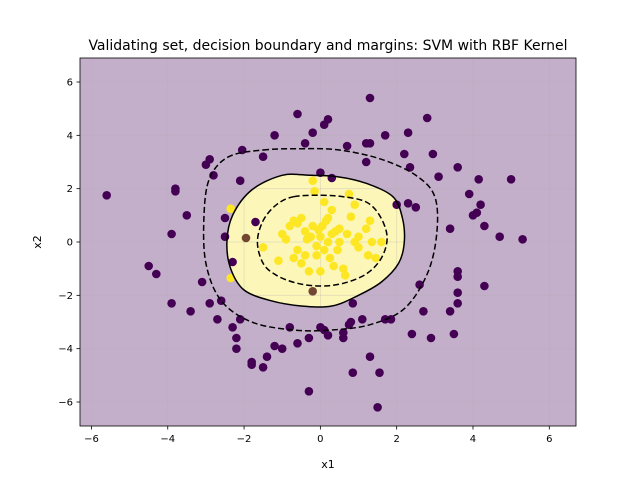  I want to click on y-tick-label: −6, so click(65, 403).